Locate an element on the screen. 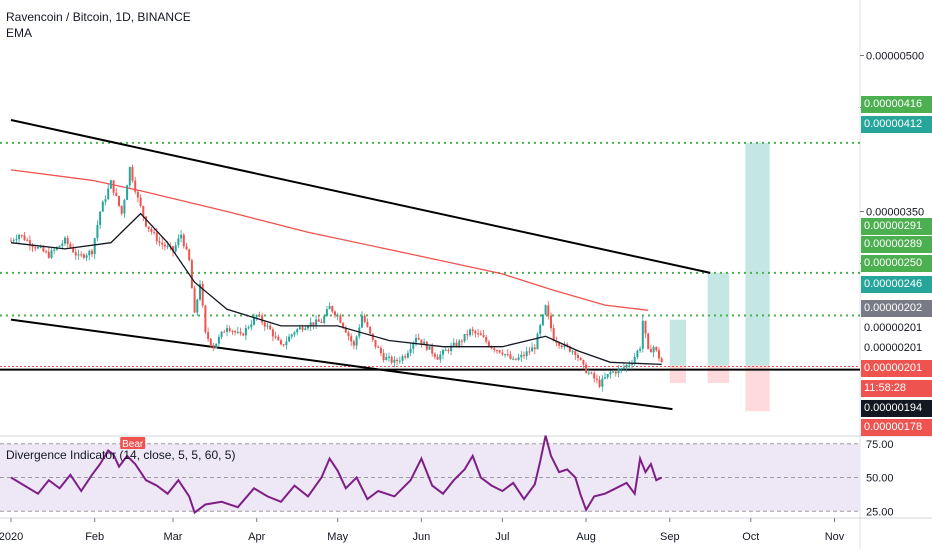  price-label: 11:58:28 is located at coordinates (896, 388).